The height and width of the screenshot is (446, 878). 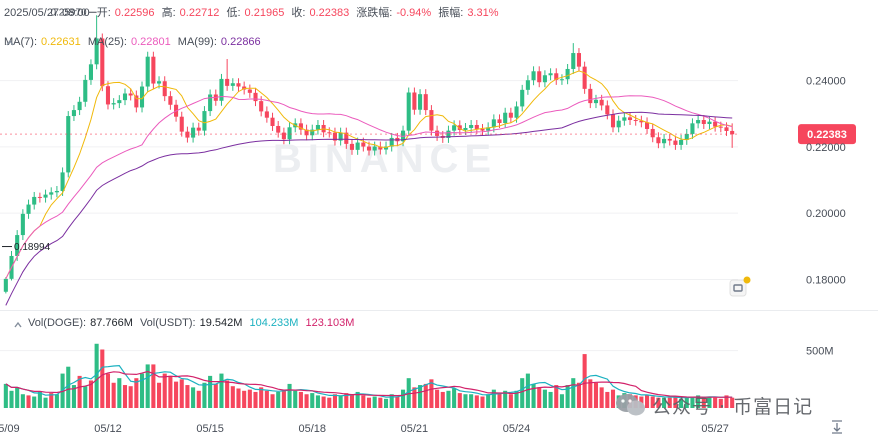 I want to click on amplitude-value: 3.31%, so click(x=483, y=13).